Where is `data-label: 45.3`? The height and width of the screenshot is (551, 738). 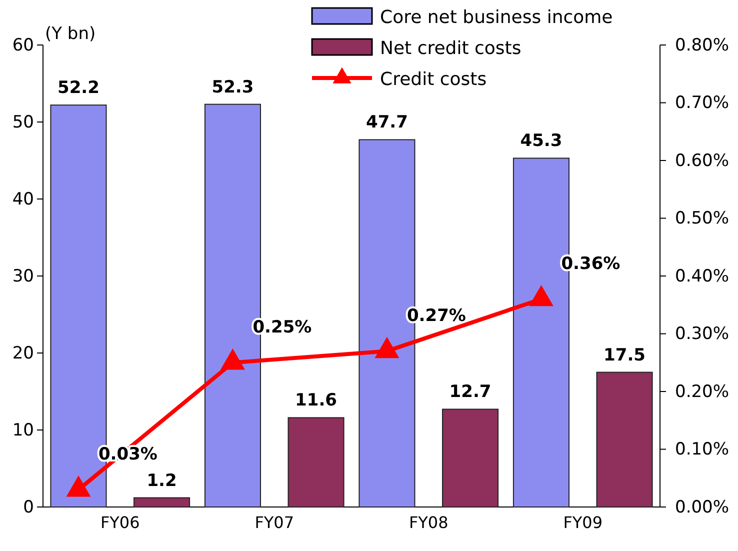
data-label: 45.3 is located at coordinates (541, 141).